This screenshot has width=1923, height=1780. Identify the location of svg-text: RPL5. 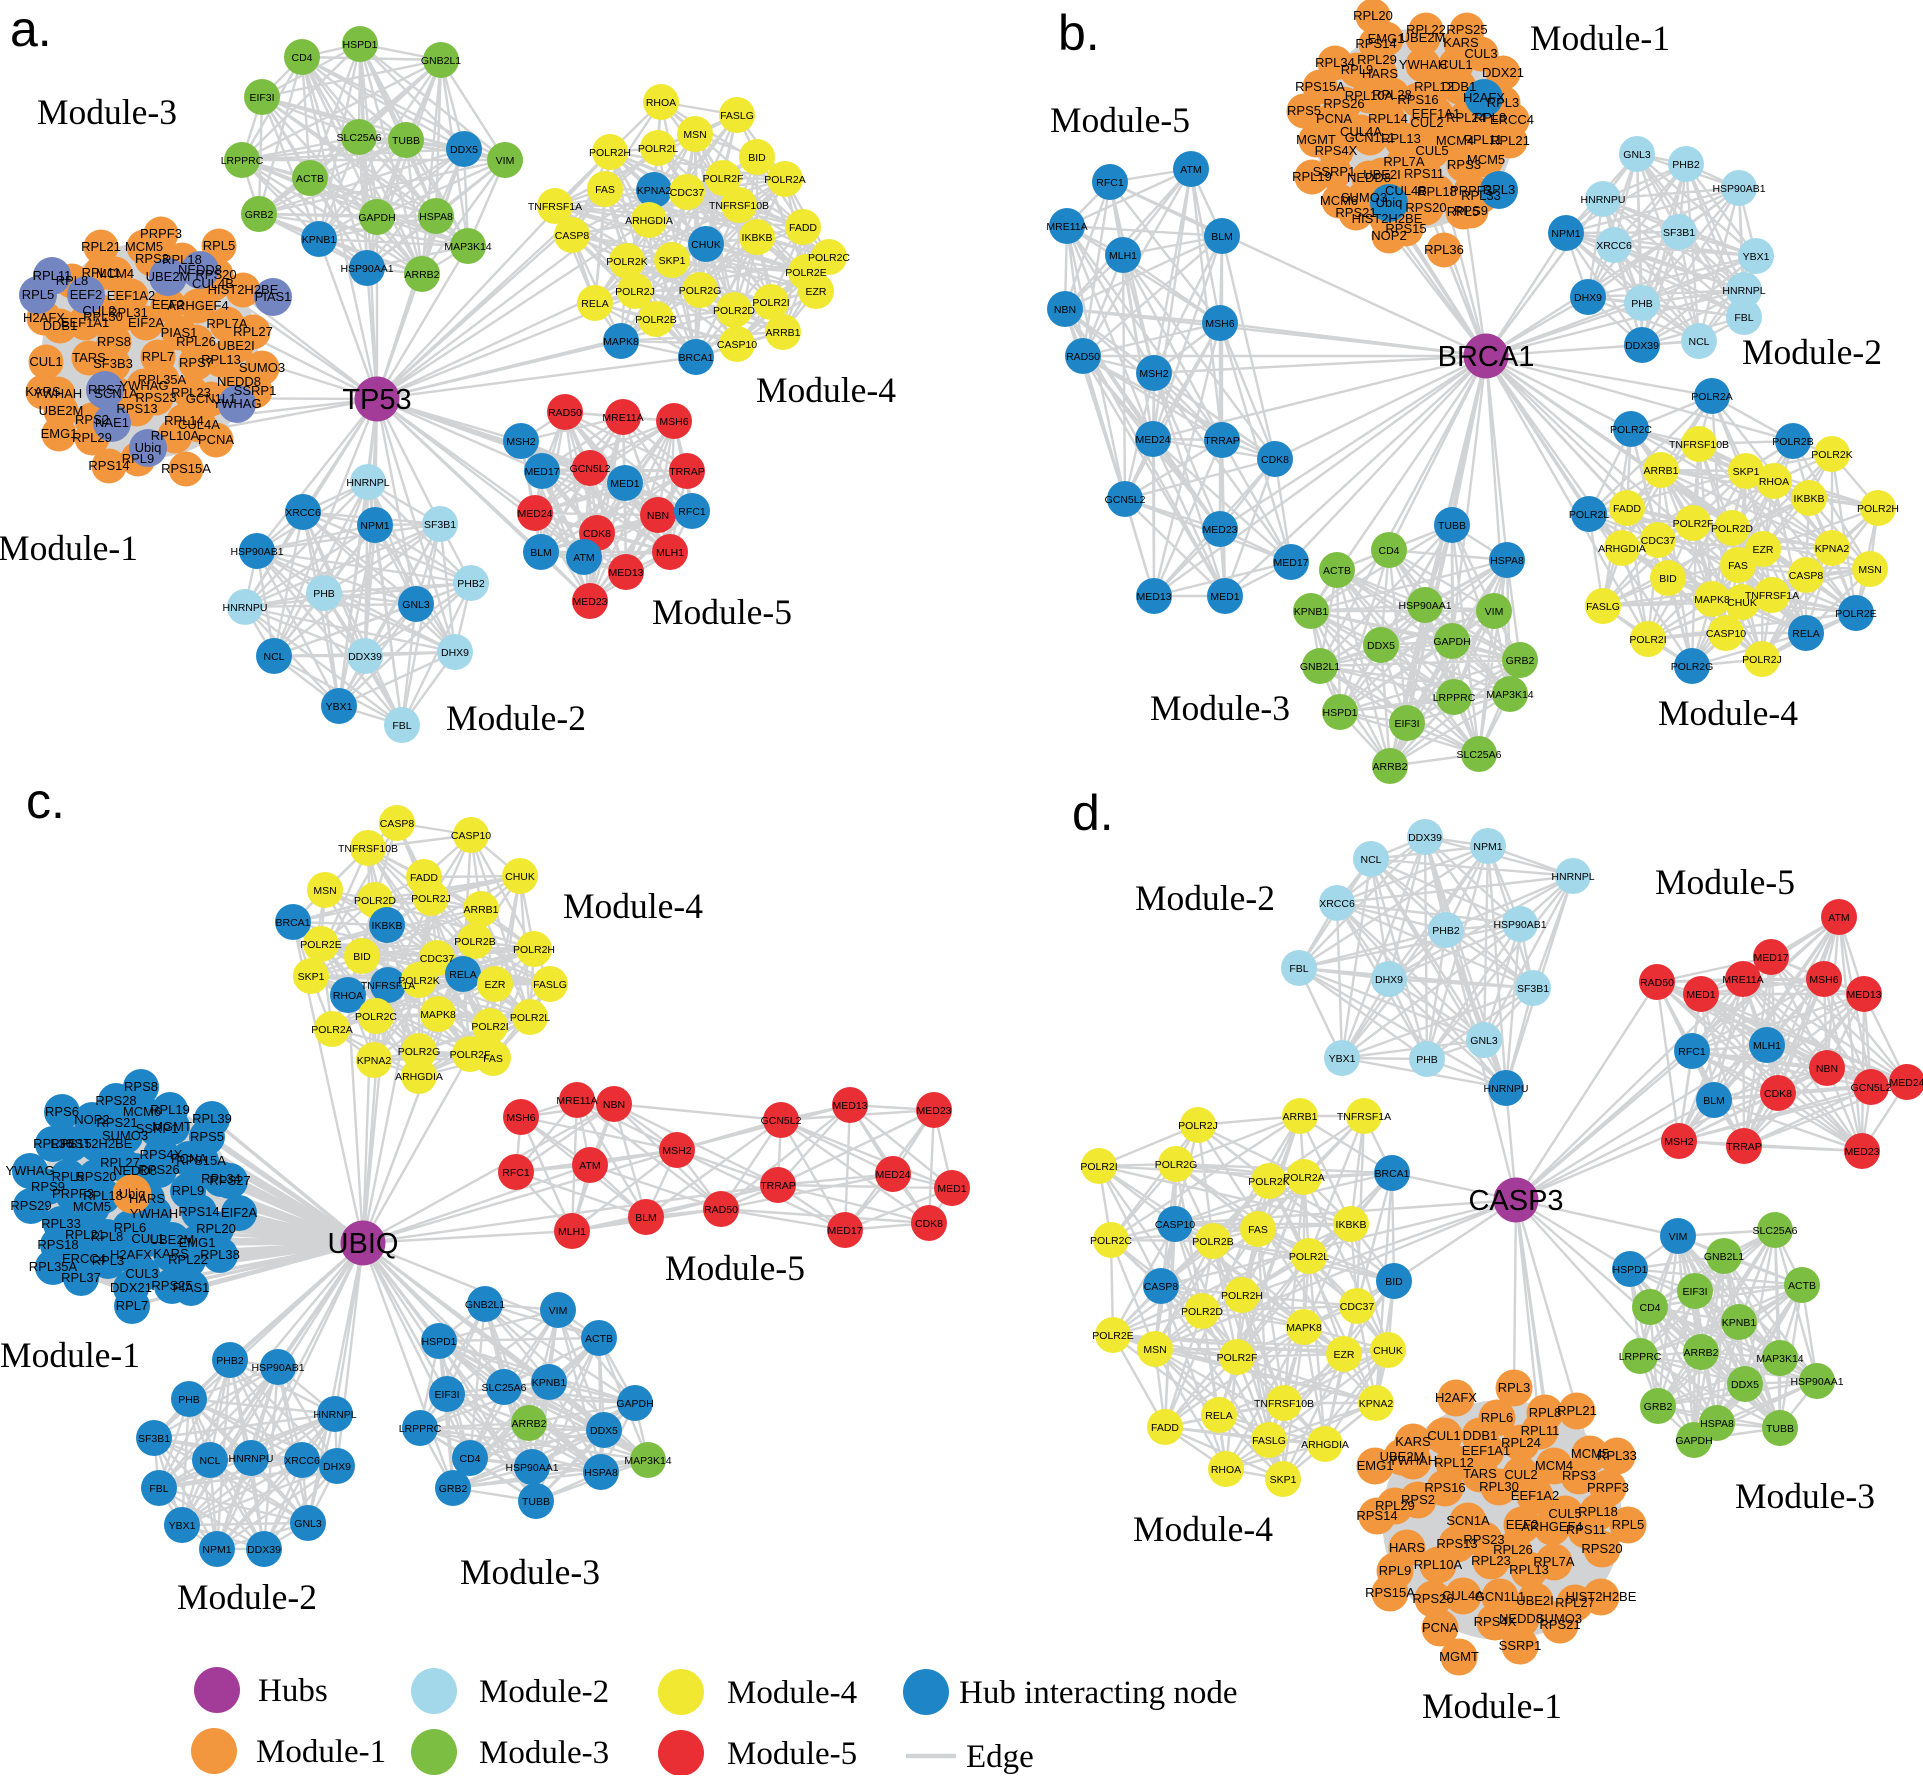
(38, 294).